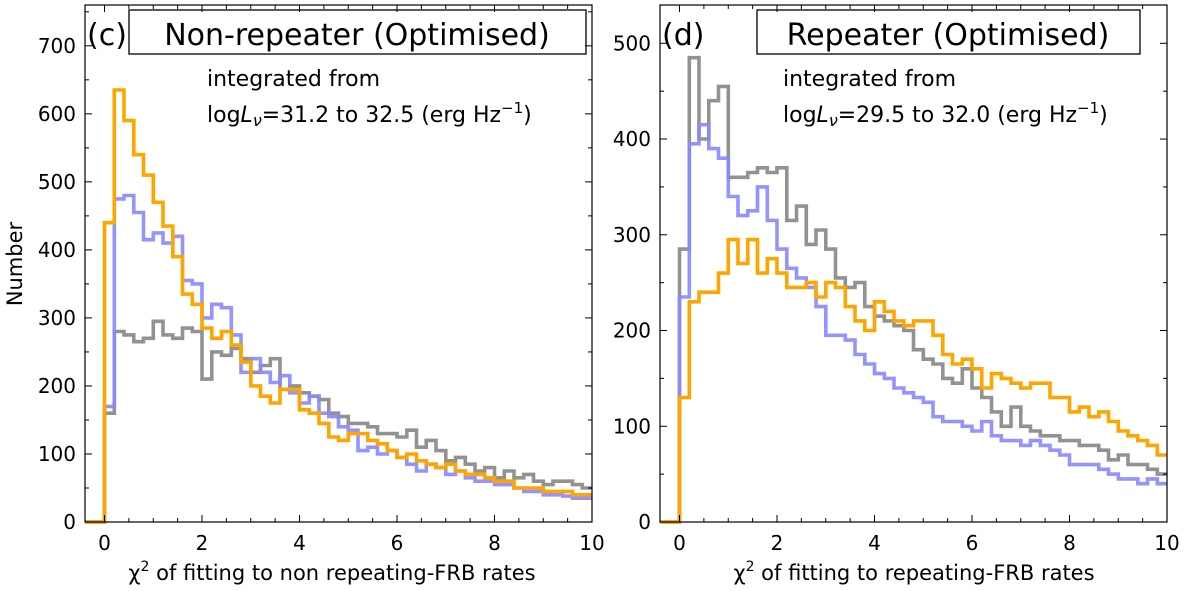 This screenshot has width=1187, height=591. I want to click on panel-c-title-box, so click(357, 32).